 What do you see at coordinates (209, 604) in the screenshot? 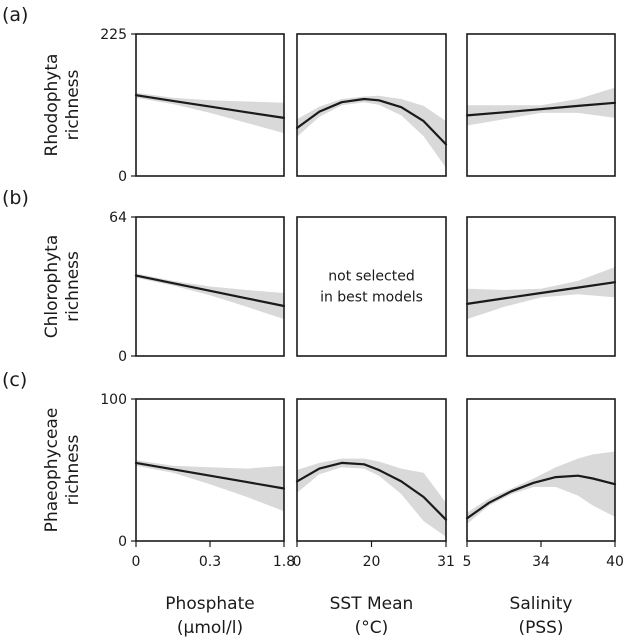
I see `x-axis-label: Phosphate` at bounding box center [209, 604].